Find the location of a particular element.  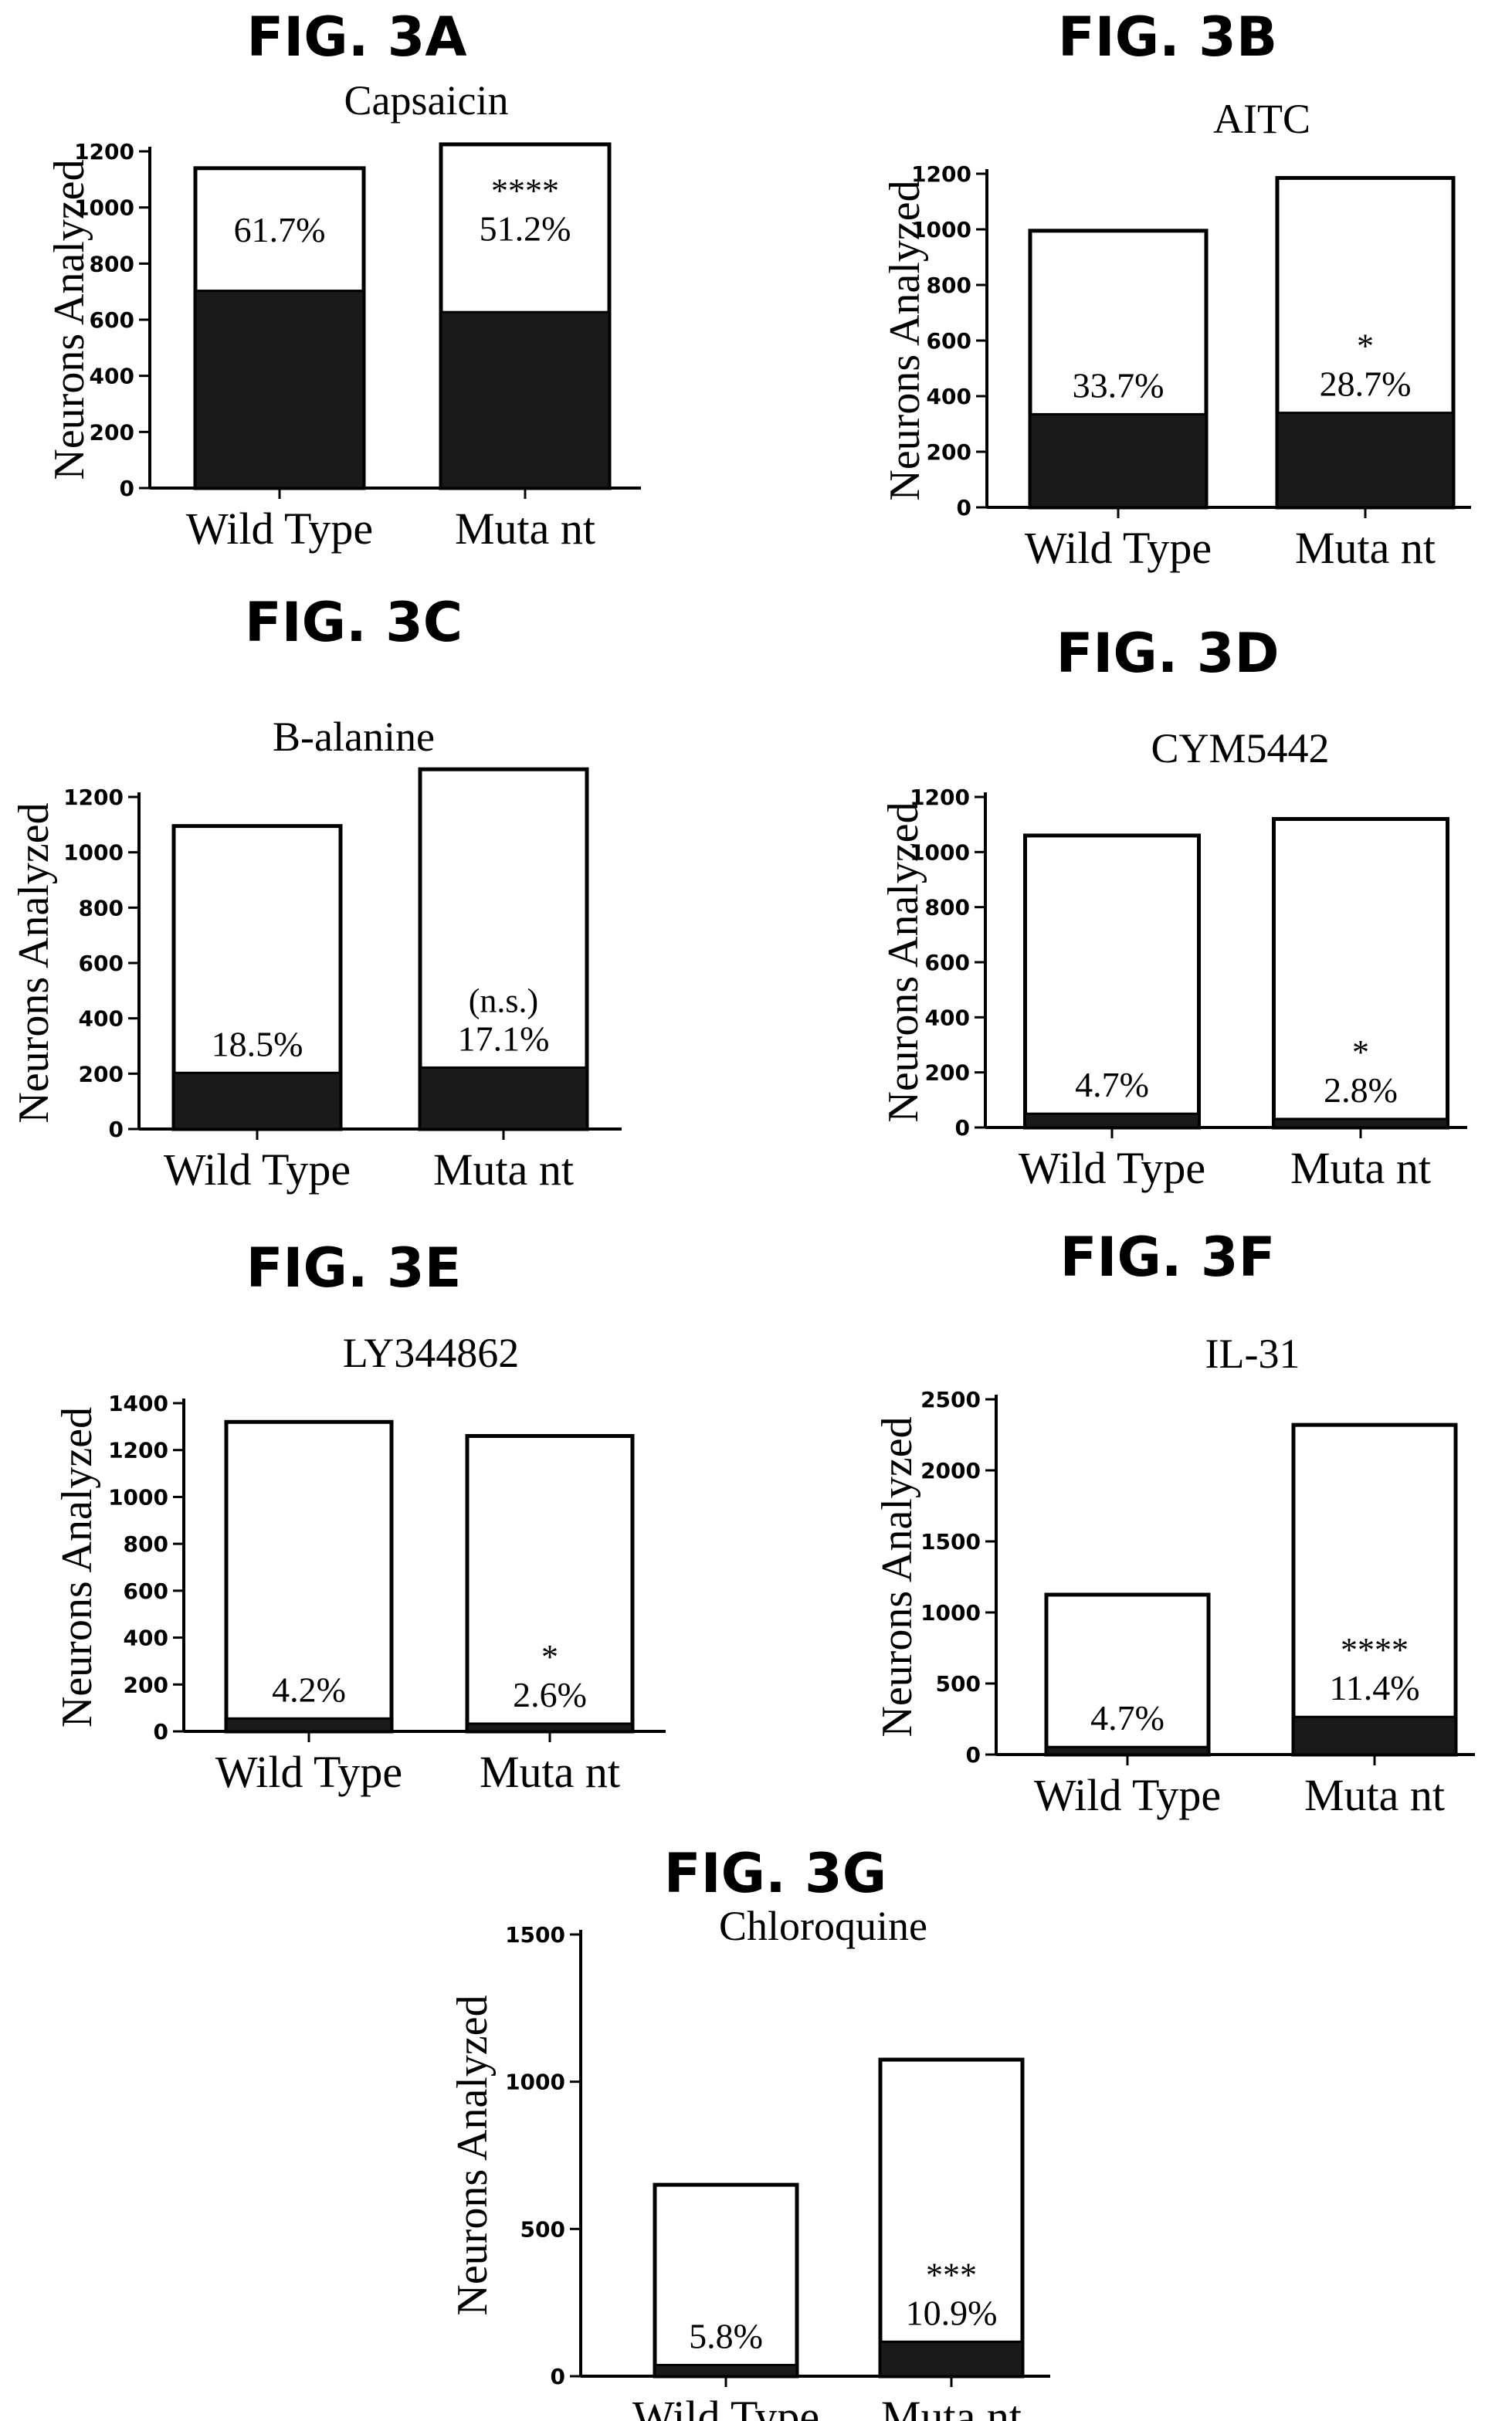

figure-label: FIG. 3E is located at coordinates (354, 1268).